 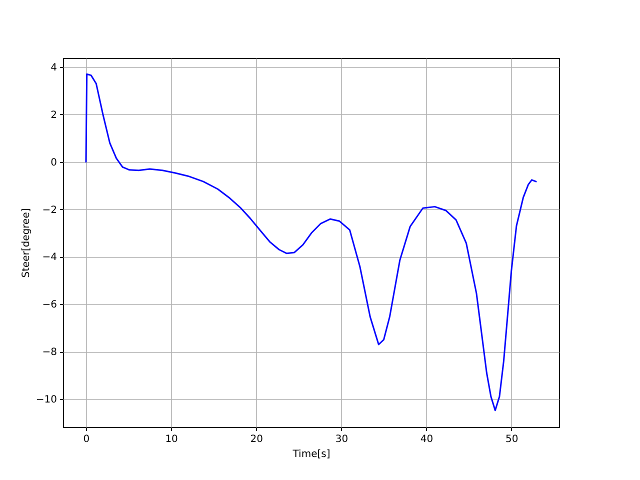 I want to click on y-tick-label: 4, so click(x=53, y=68).